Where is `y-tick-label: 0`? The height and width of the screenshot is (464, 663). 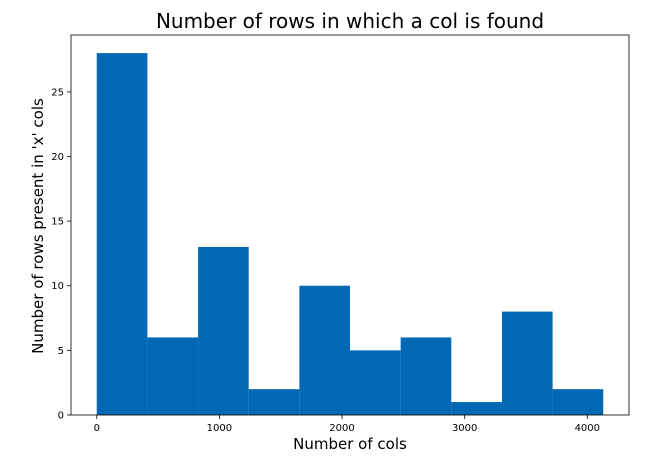
y-tick-label: 0 is located at coordinates (61, 416).